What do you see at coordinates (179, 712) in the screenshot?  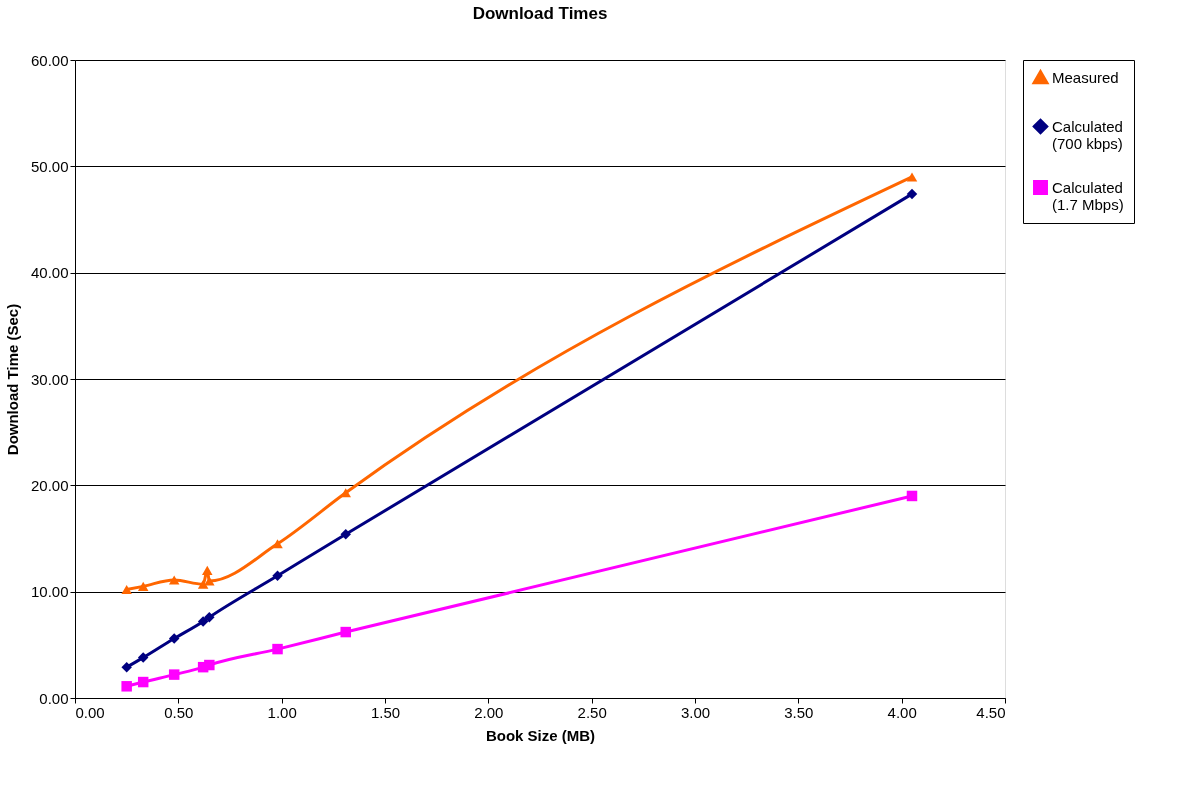 I see `x-tick-label: 0.50` at bounding box center [179, 712].